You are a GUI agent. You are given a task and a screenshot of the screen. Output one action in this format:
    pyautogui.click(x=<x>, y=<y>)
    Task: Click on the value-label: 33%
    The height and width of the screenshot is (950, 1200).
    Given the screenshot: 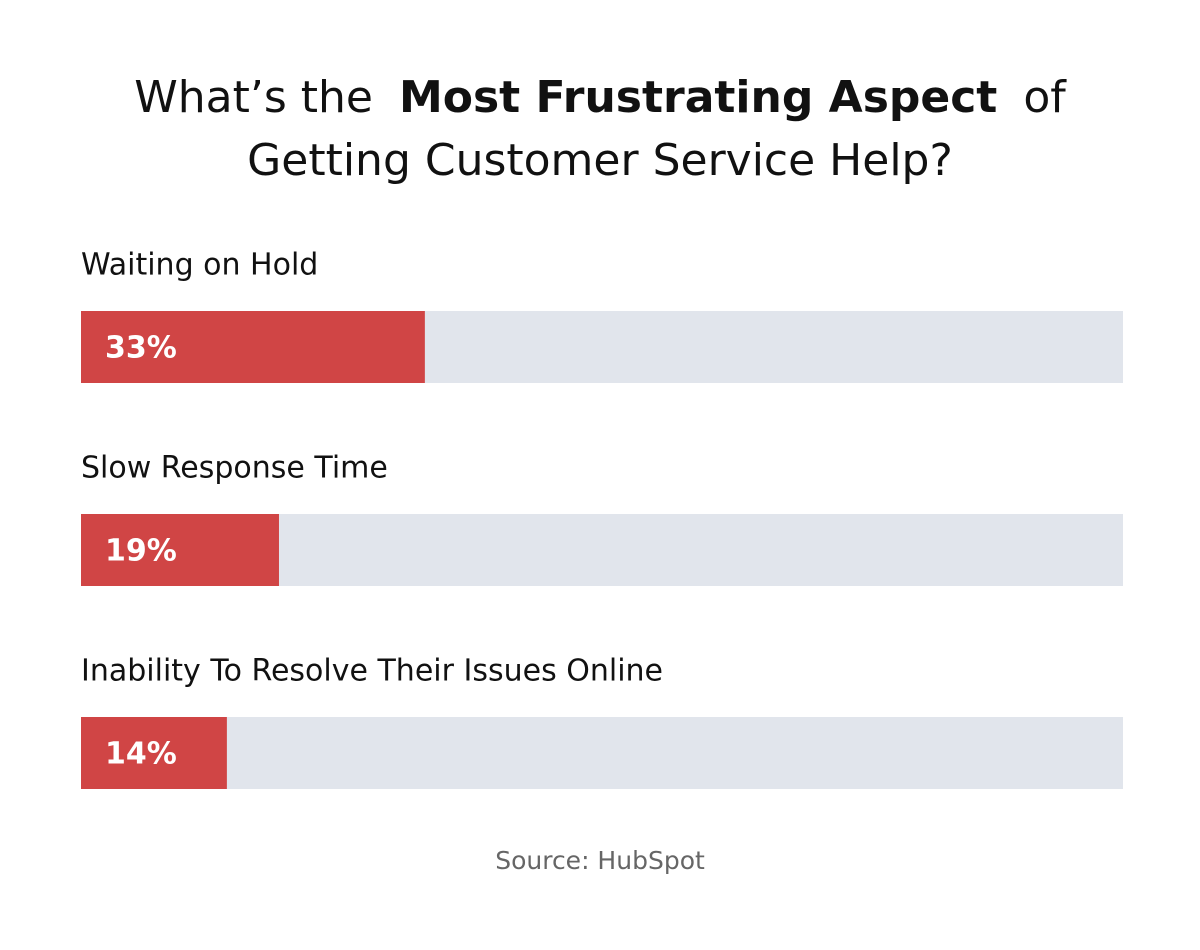 What is the action you would take?
    pyautogui.click(x=141, y=348)
    